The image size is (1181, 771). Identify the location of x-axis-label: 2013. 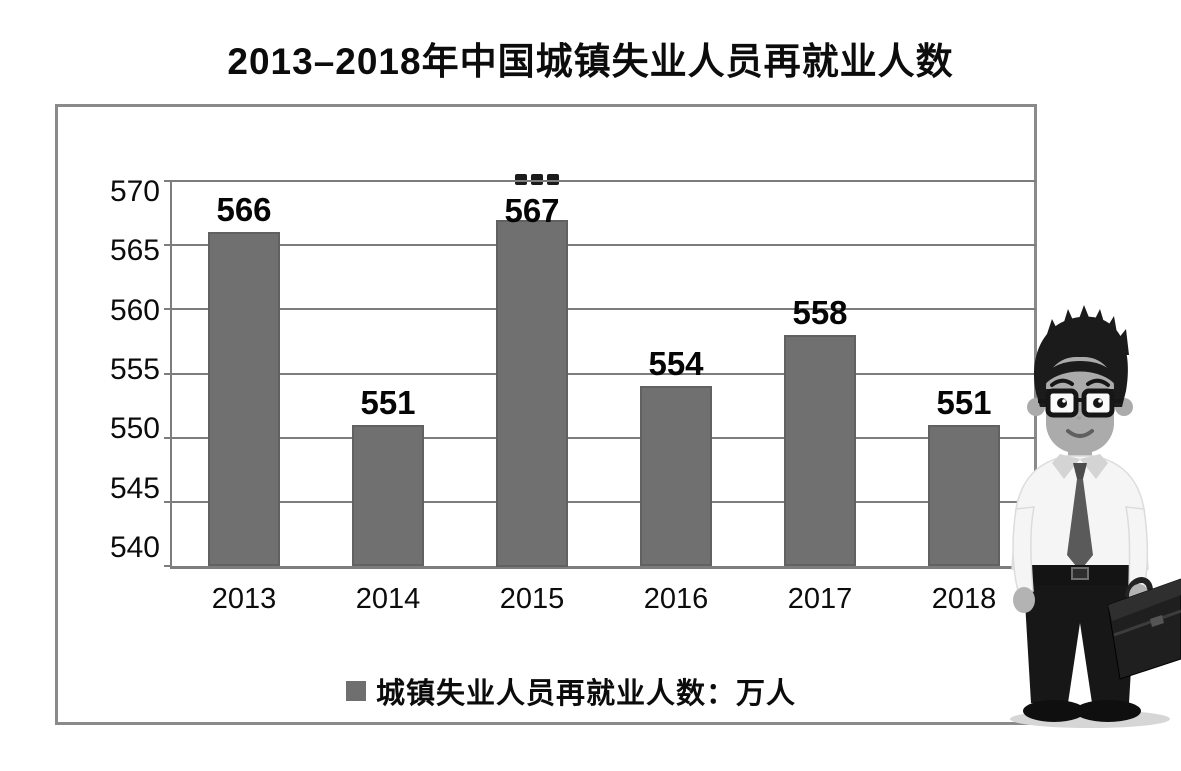
(244, 599).